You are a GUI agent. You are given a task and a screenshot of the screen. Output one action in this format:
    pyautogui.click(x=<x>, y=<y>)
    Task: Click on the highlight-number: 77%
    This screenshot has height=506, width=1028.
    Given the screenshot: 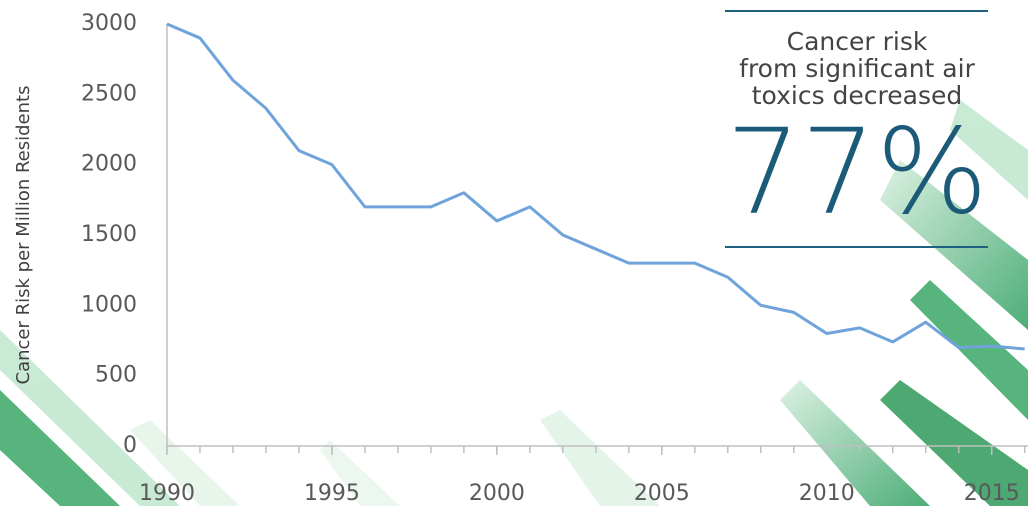 What is the action you would take?
    pyautogui.click(x=857, y=171)
    